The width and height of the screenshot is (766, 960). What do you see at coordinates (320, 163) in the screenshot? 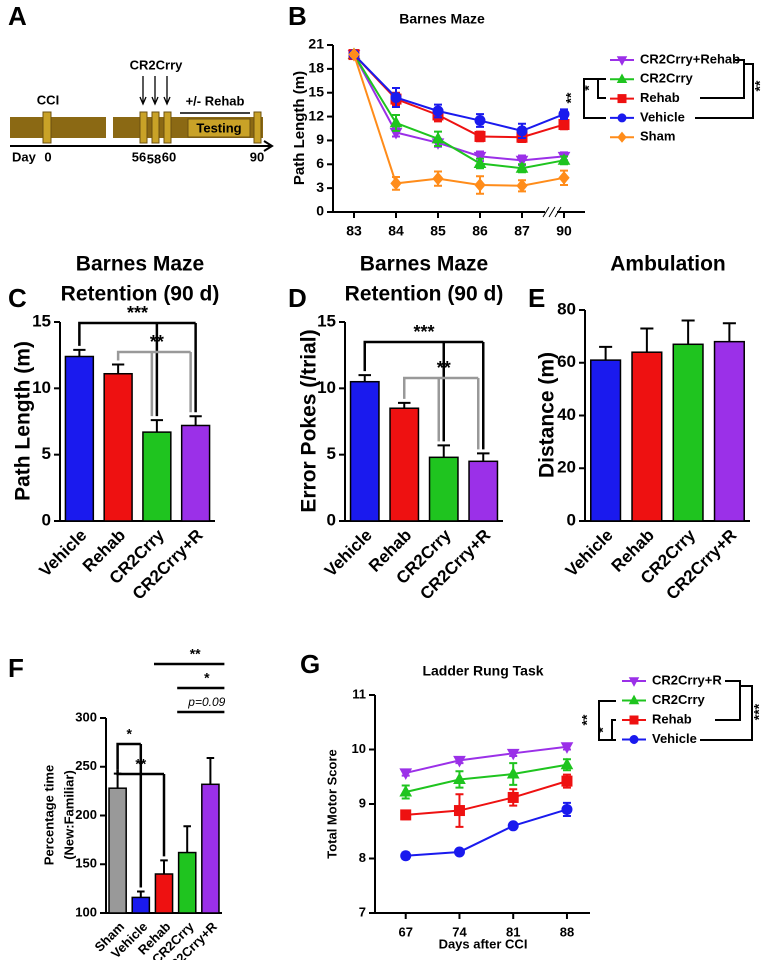
I see `y-tick-label: 6` at bounding box center [320, 163].